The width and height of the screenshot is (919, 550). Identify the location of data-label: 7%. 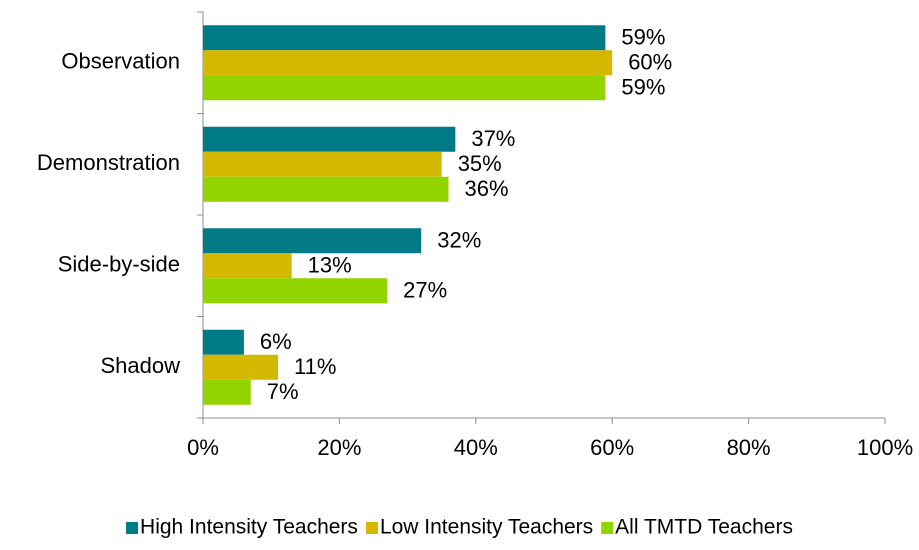
(283, 391).